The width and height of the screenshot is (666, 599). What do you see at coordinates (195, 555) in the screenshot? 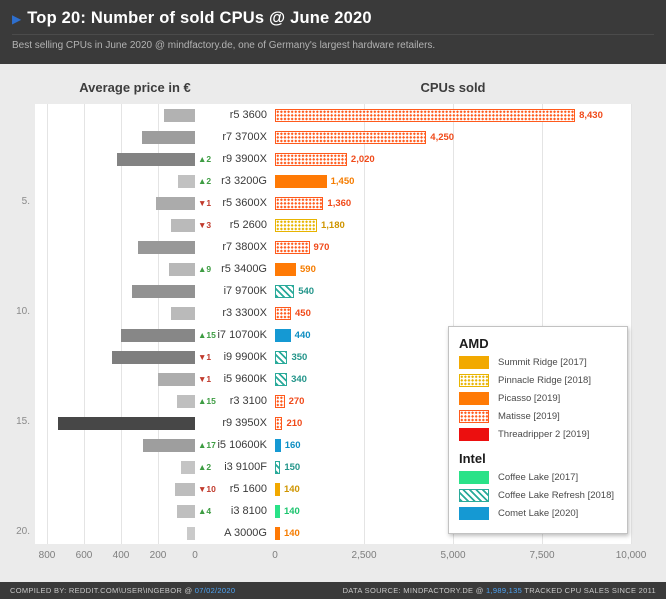
I see `price-axis-tick: 0` at bounding box center [195, 555].